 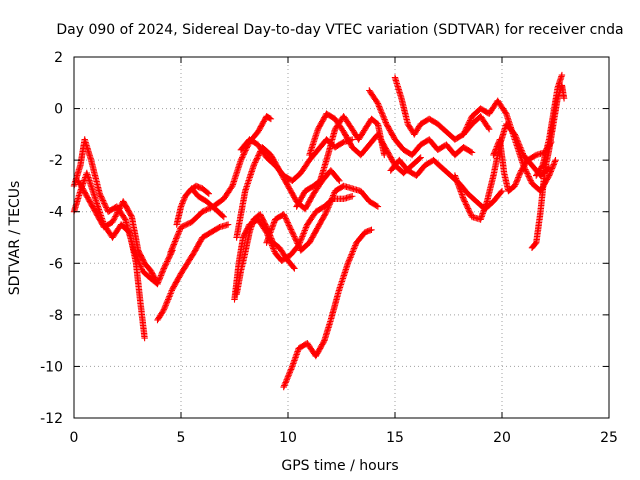 What do you see at coordinates (51, 367) in the screenshot?
I see `y-tick-label: -10` at bounding box center [51, 367].